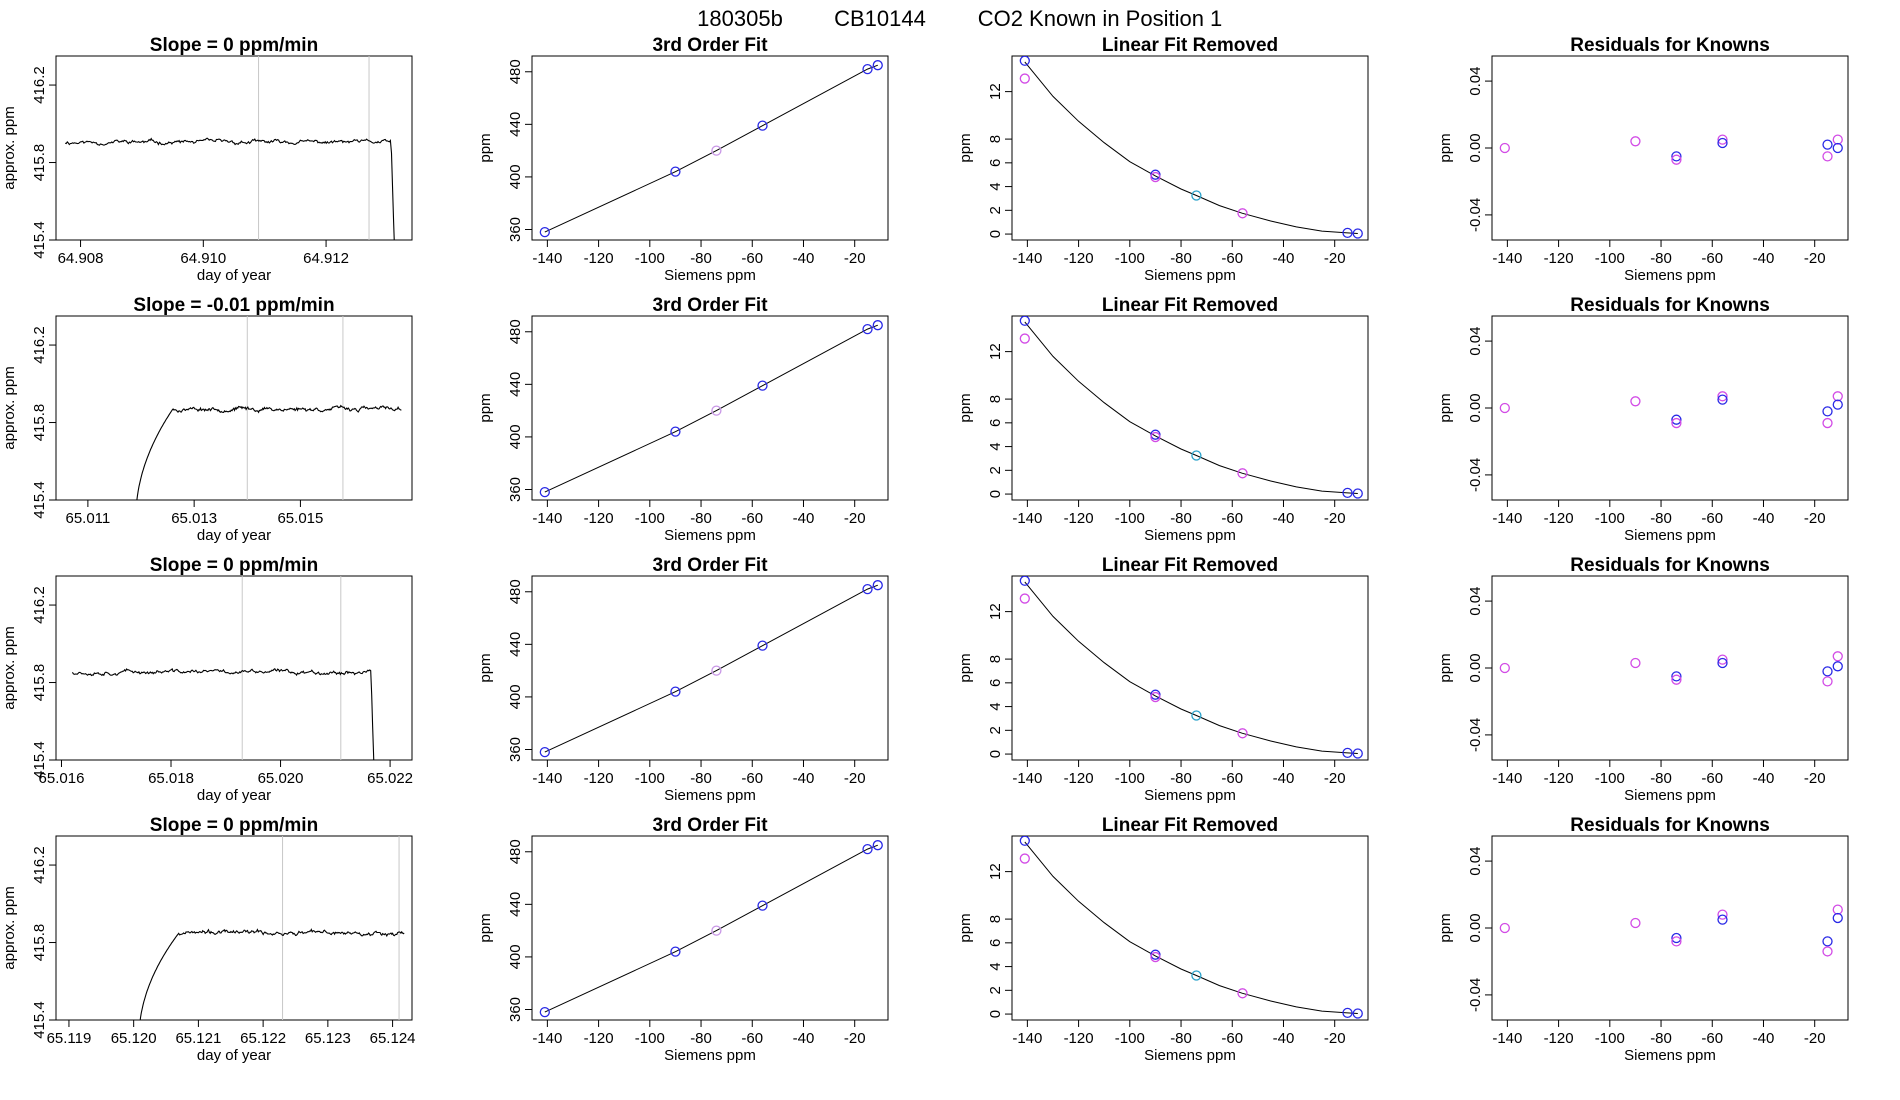  Describe the element at coordinates (995, 730) in the screenshot. I see `y-tick-label: 2` at that location.